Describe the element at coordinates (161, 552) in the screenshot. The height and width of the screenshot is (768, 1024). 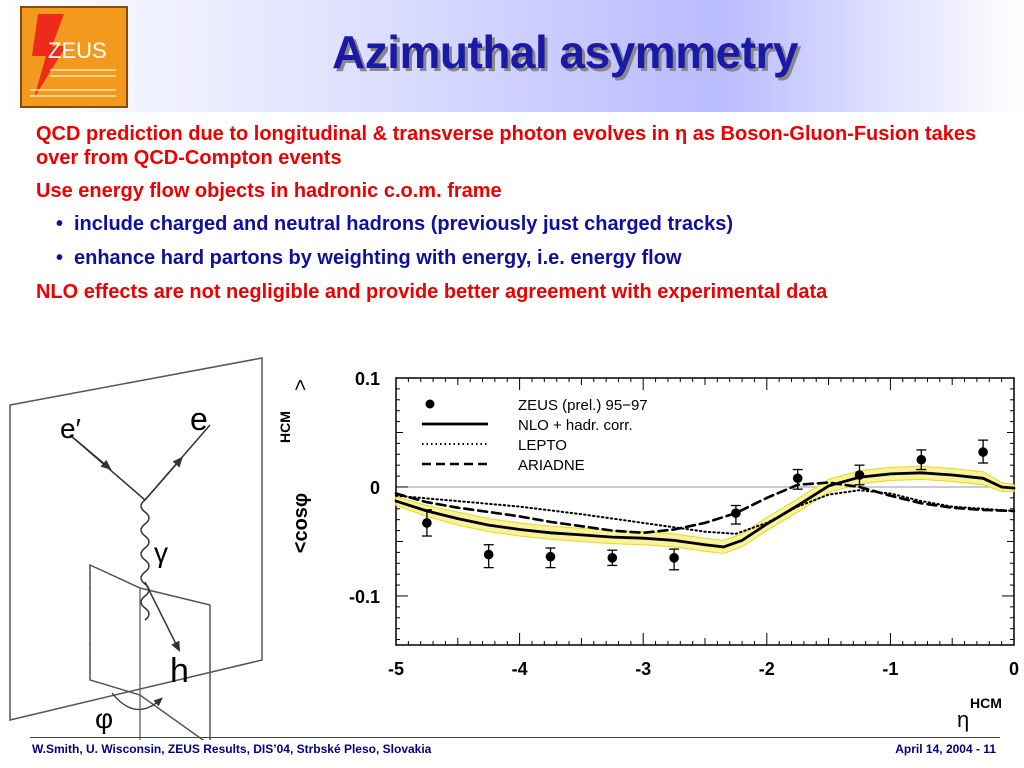
I see `label-gamma: γ` at that location.